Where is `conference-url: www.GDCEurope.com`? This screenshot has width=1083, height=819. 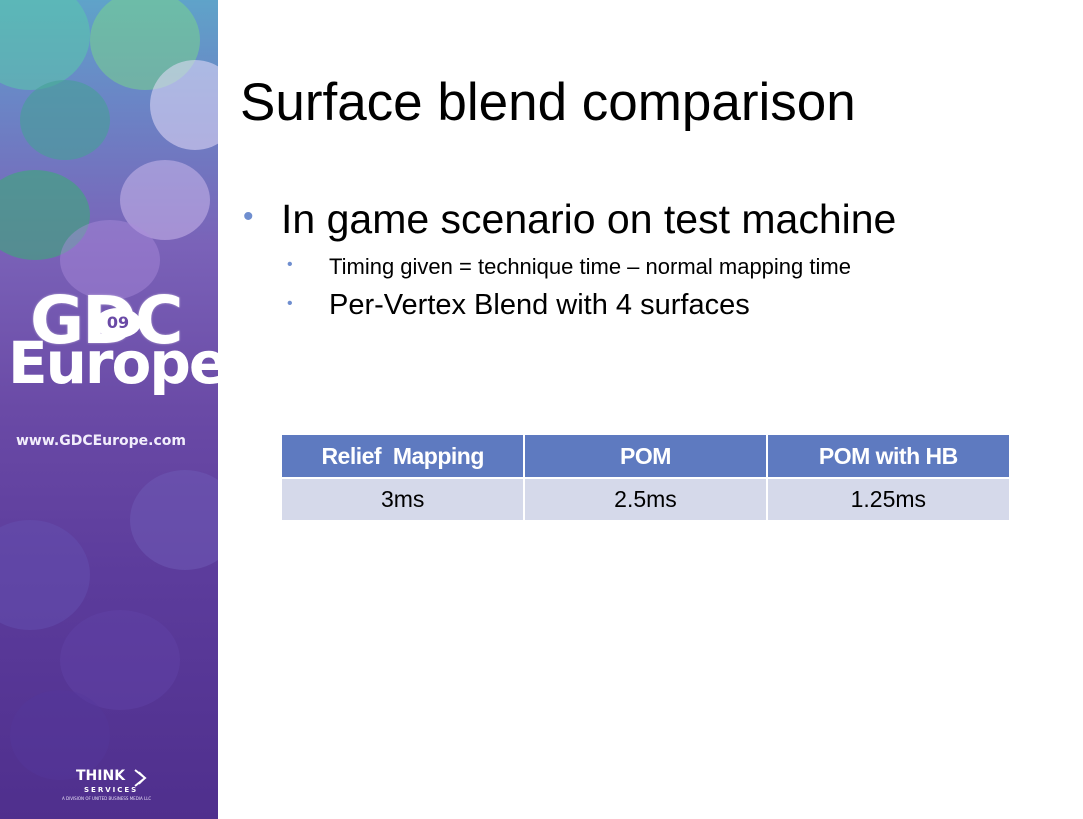 conference-url: www.GDCEurope.com is located at coordinates (101, 441).